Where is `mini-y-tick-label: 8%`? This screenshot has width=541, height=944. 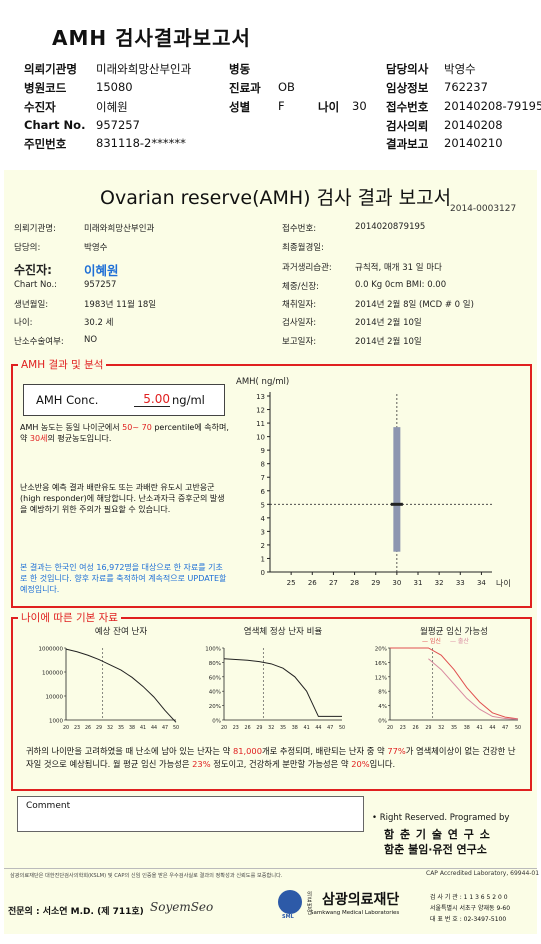 mini-y-tick-label: 8% is located at coordinates (382, 693).